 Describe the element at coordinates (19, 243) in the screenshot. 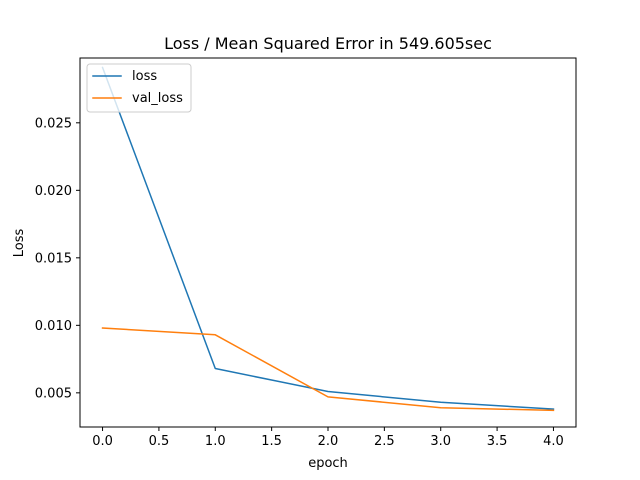

I see `y-axis-label: Loss` at that location.